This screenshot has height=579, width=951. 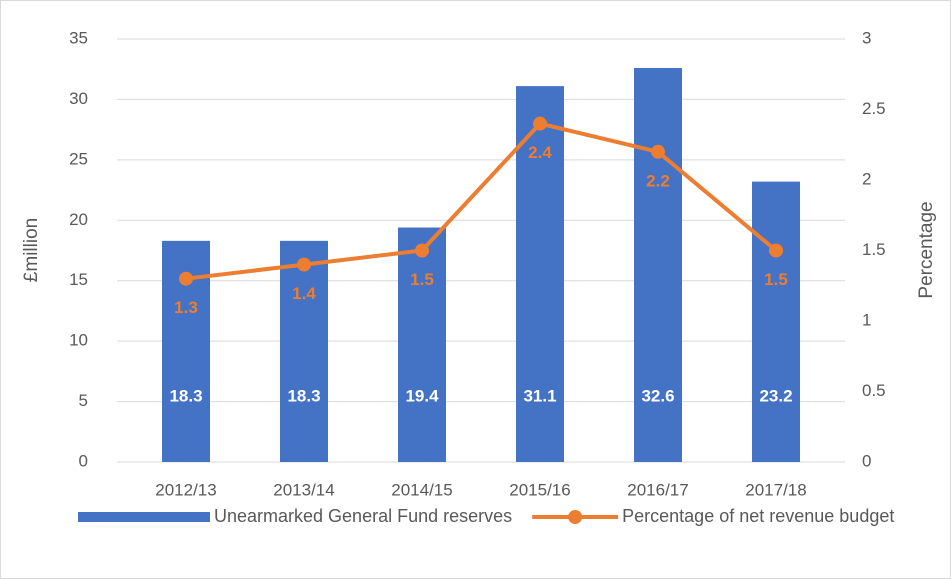 What do you see at coordinates (540, 152) in the screenshot?
I see `line-value-label: 2.4` at bounding box center [540, 152].